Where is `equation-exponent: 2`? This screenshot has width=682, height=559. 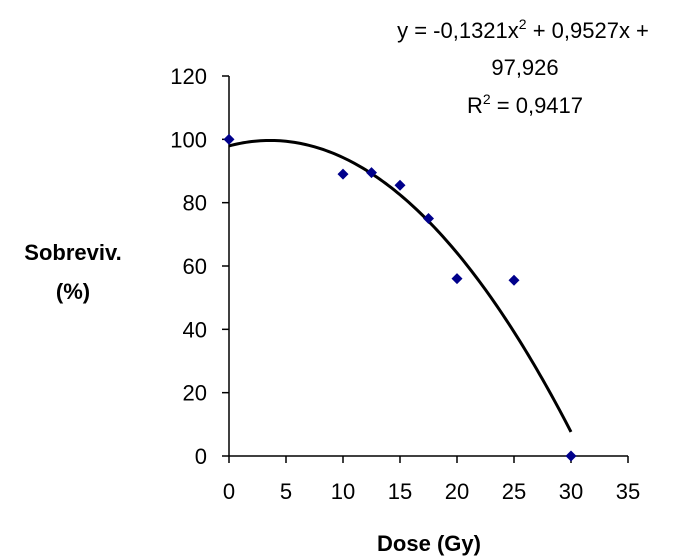 equation-exponent: 2 is located at coordinates (523, 24).